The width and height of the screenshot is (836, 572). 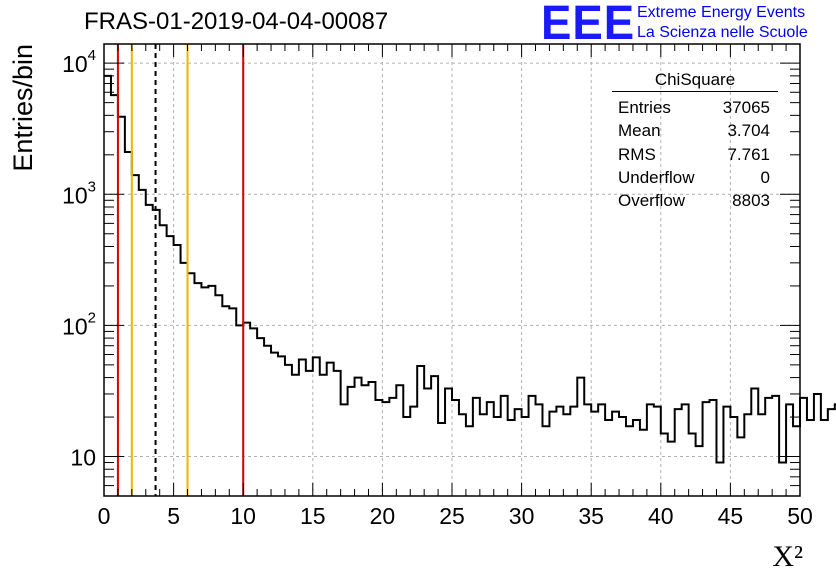 I want to click on x-tick-label: 10, so click(x=243, y=516).